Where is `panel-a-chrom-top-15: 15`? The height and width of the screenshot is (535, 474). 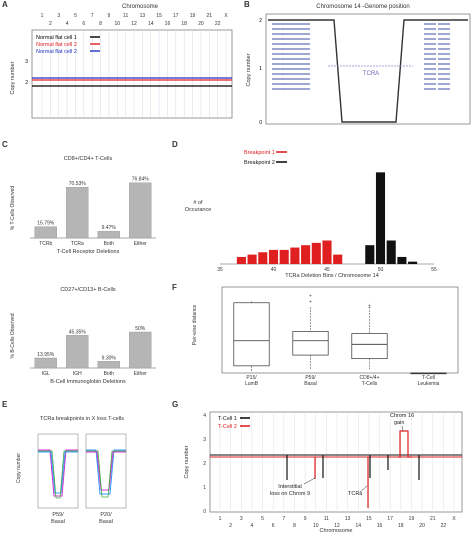
panel-a-chrom-top-15: 15 is located at coordinates (159, 16).